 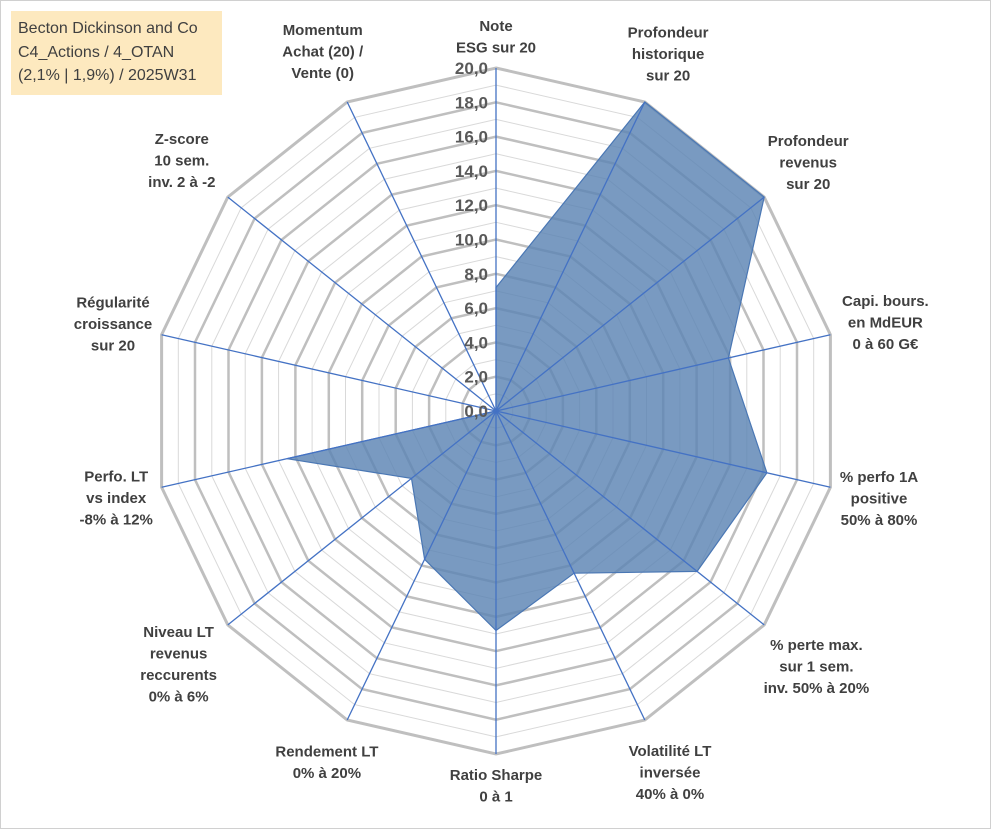 What do you see at coordinates (322, 73) in the screenshot?
I see `axis-label-line: Vente (0)` at bounding box center [322, 73].